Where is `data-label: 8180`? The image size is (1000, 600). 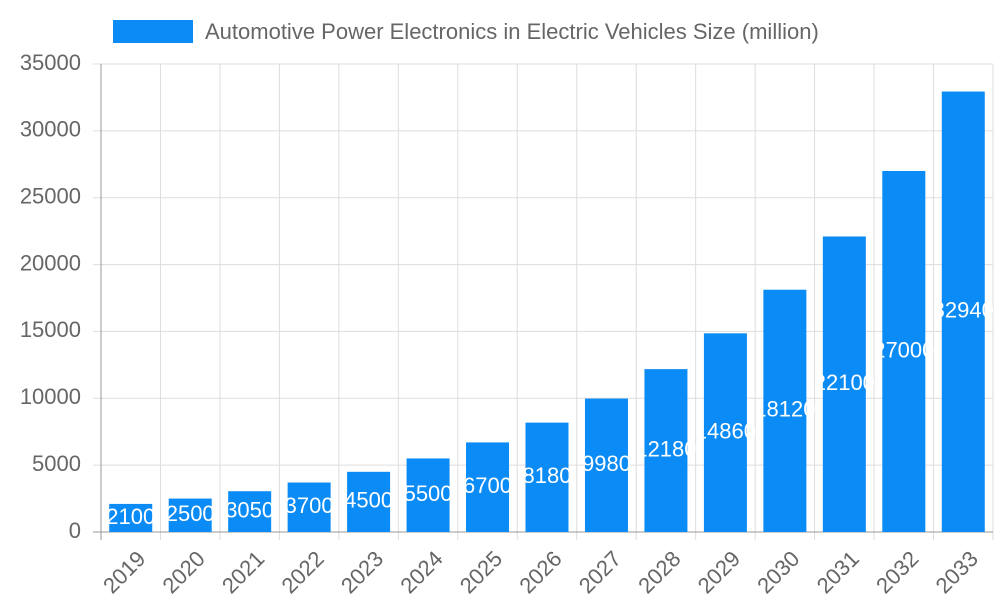
data-label: 8180 is located at coordinates (547, 475).